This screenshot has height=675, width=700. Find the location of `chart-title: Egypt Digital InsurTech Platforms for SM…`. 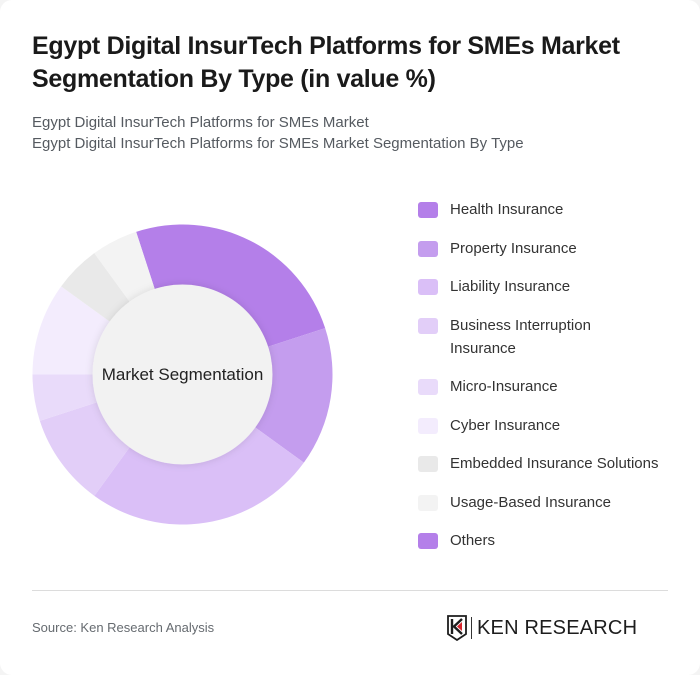

chart-title: Egypt Digital InsurTech Platforms for SM… is located at coordinates (352, 63).